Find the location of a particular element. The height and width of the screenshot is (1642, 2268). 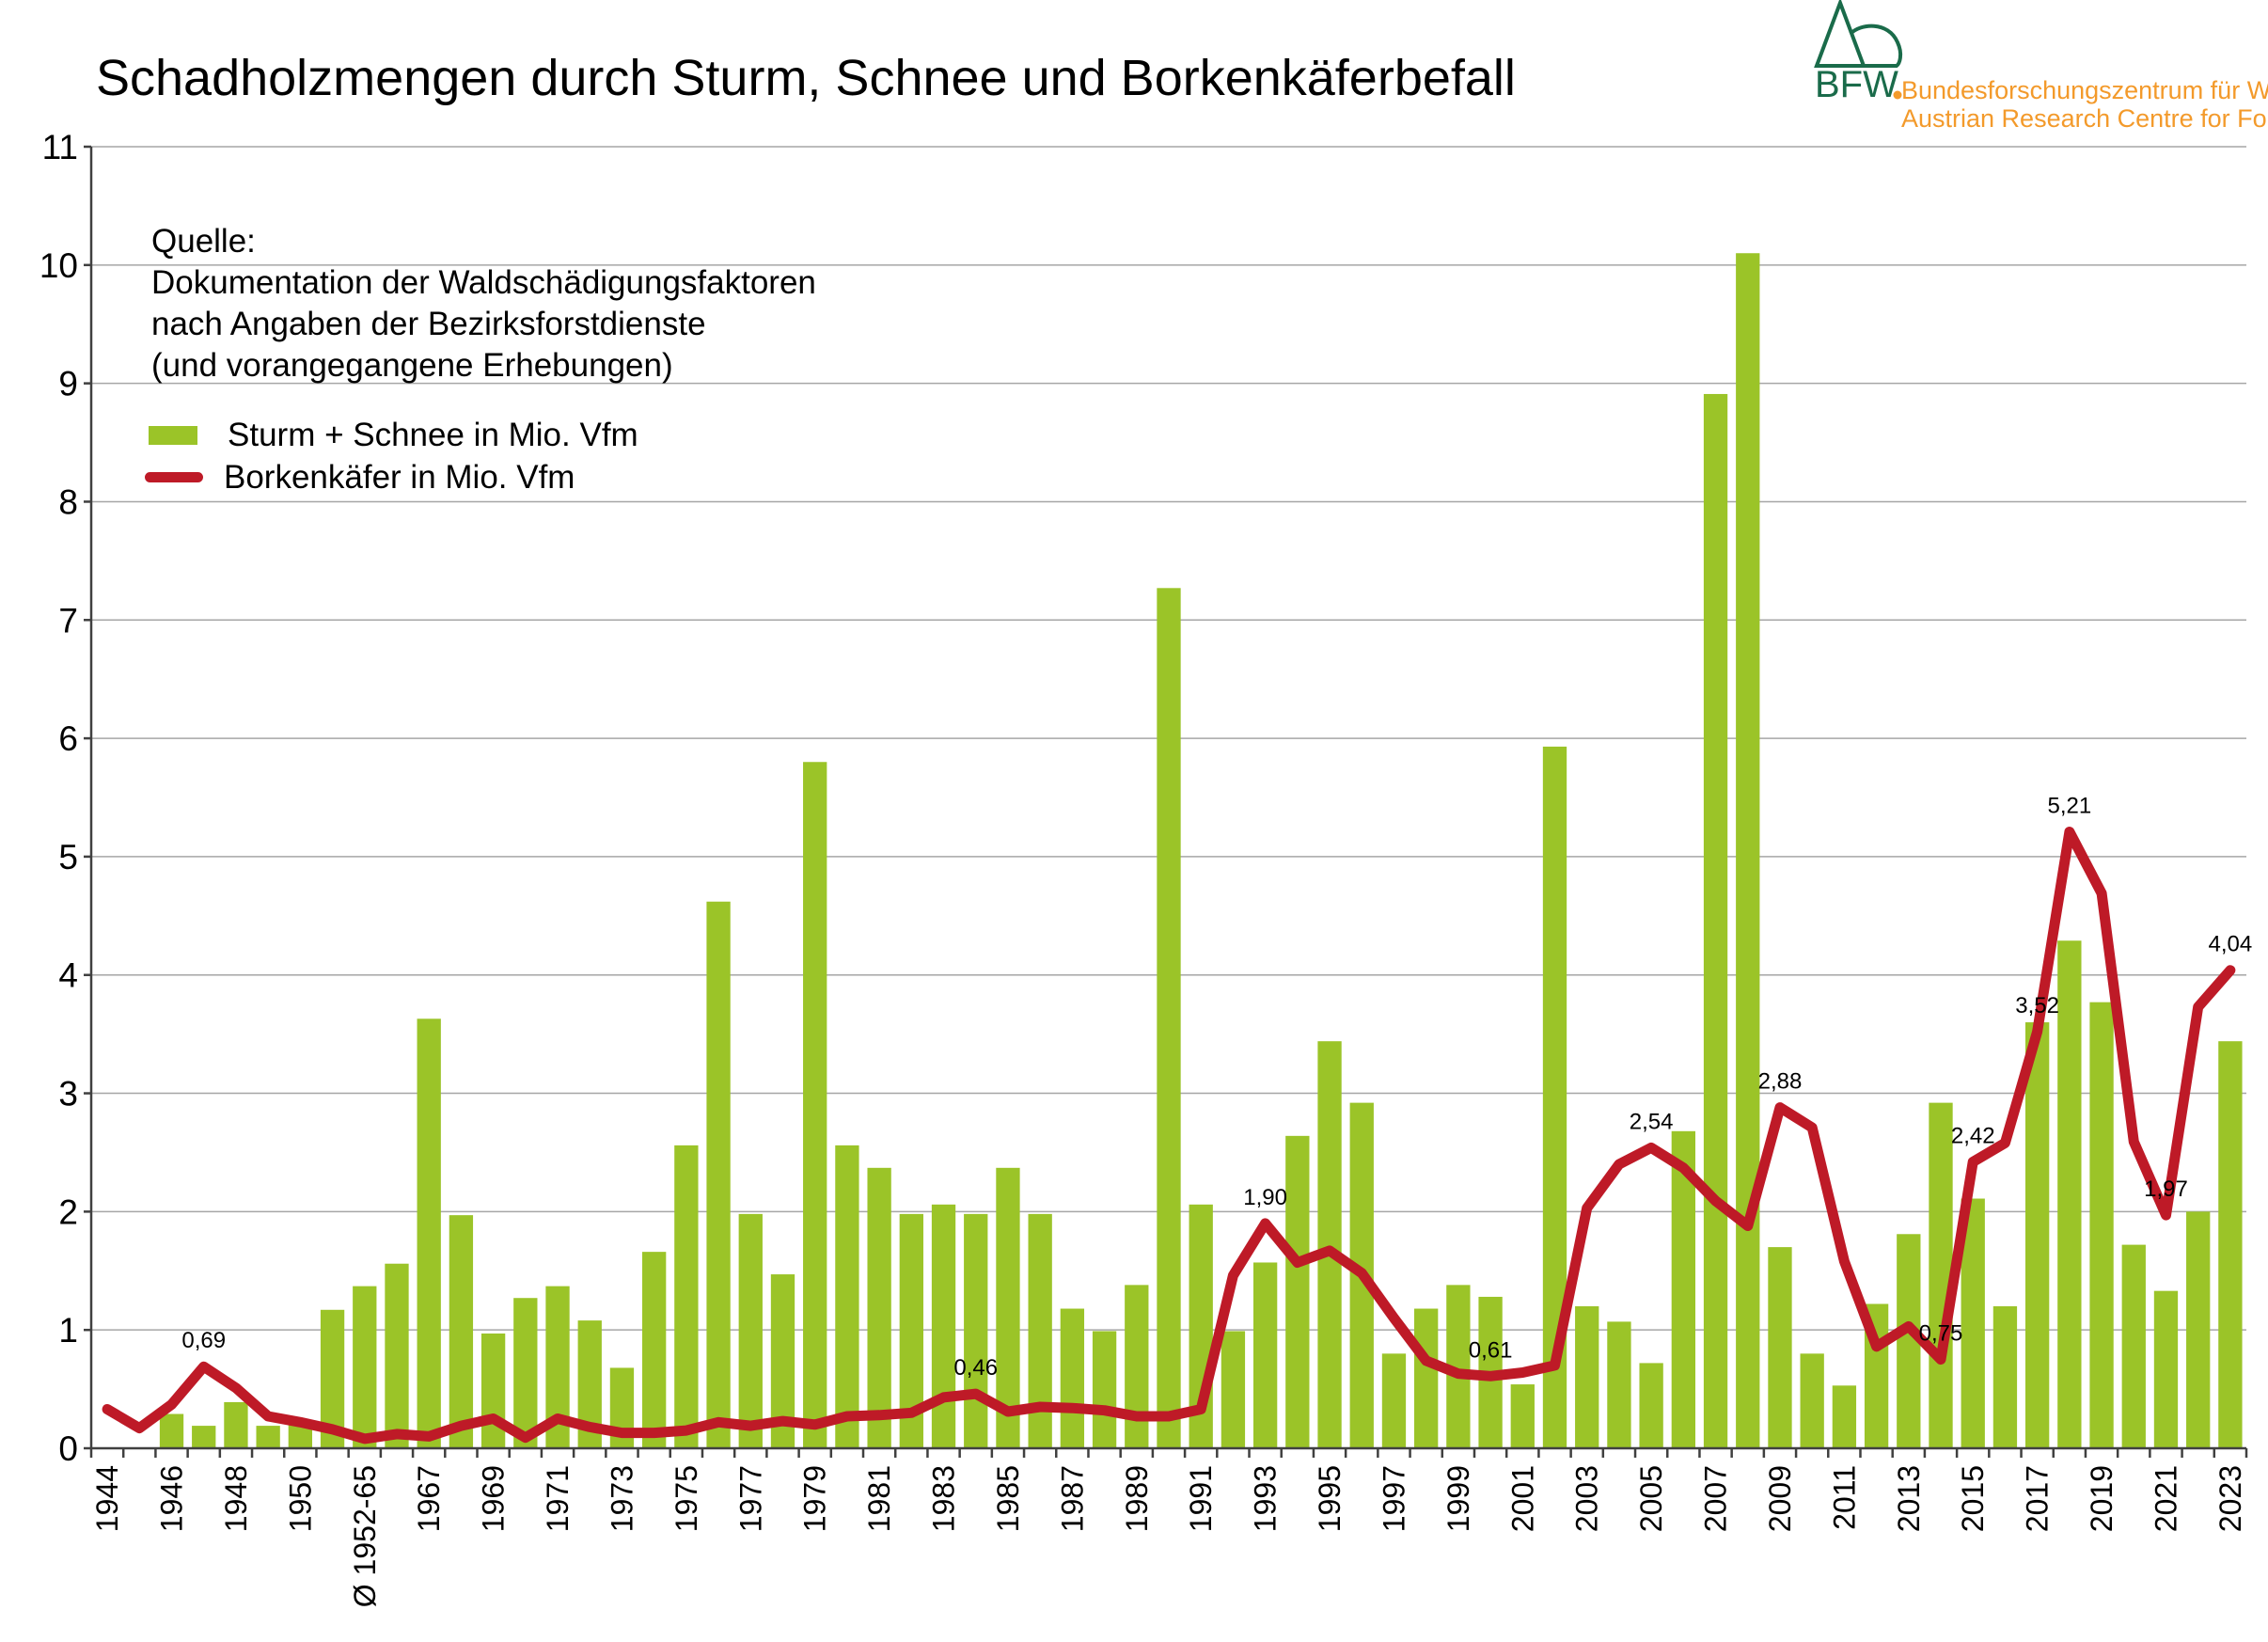

bar-2019 is located at coordinates (2102, 1225).